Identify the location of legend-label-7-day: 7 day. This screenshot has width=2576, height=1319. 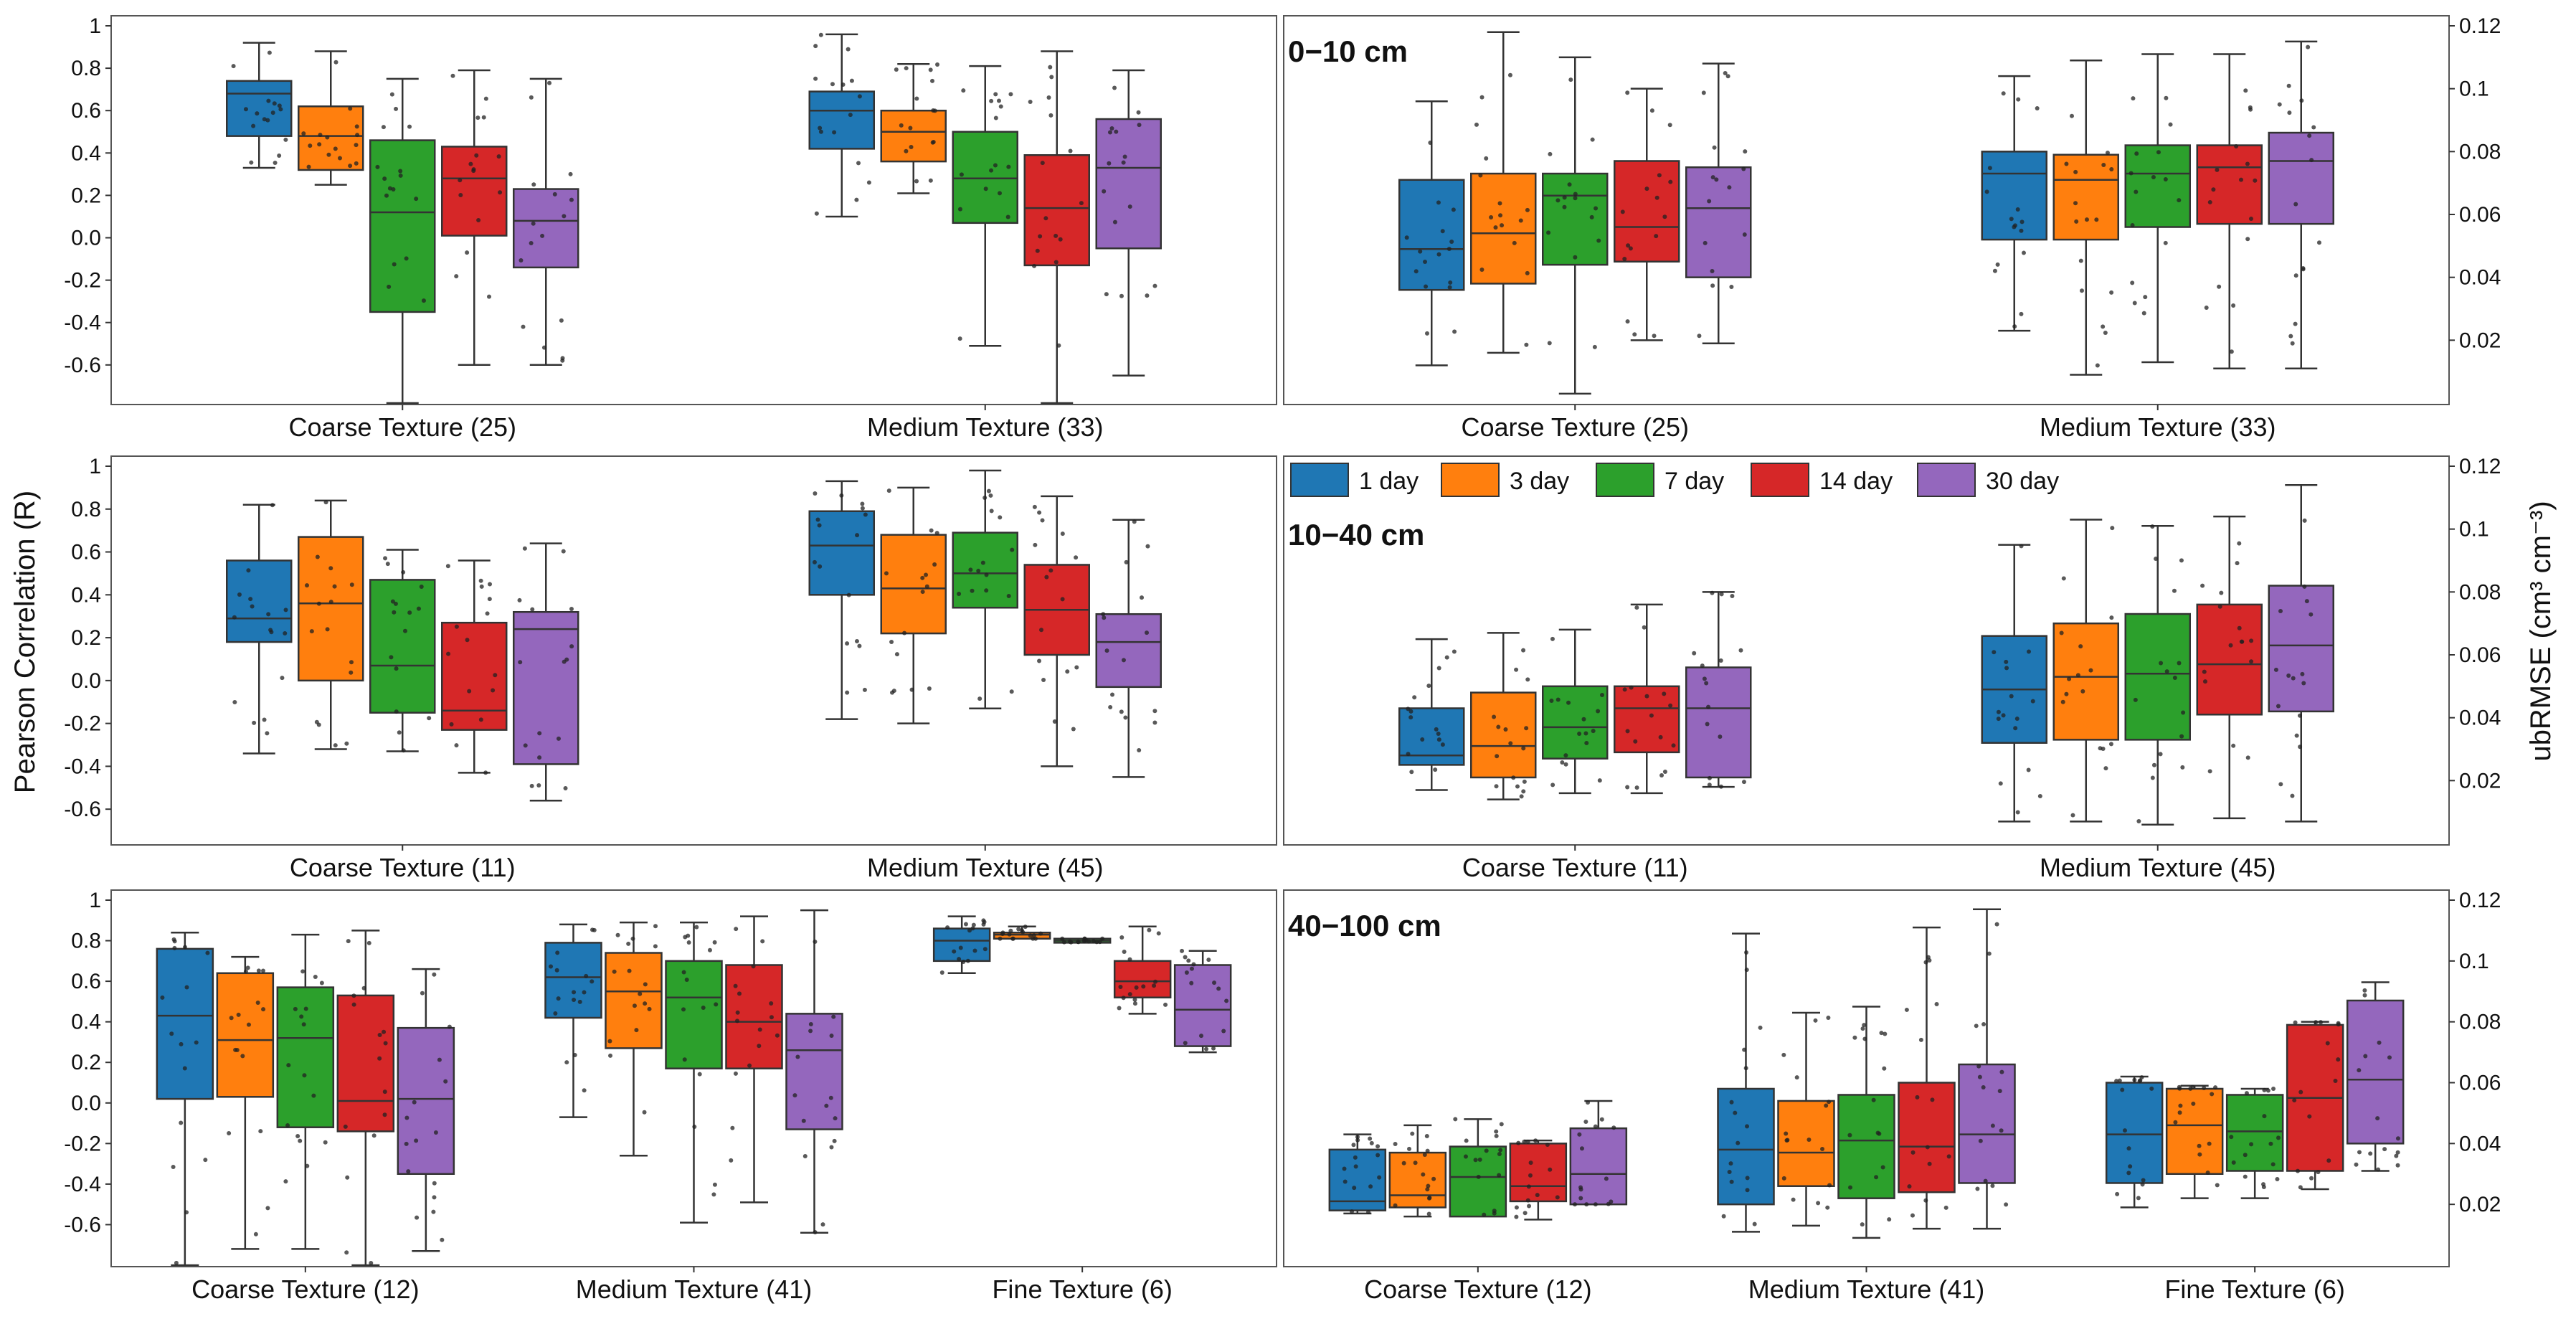
(1694, 482).